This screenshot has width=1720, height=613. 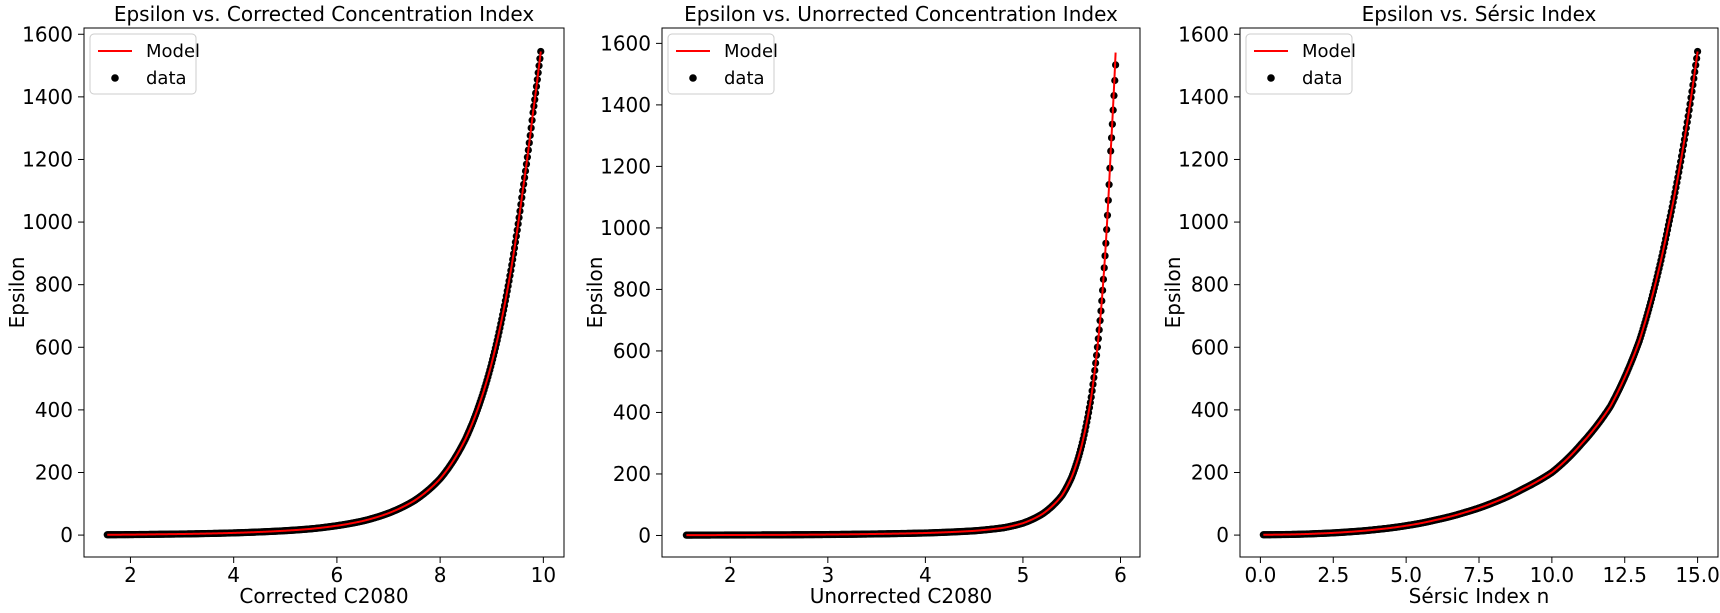 What do you see at coordinates (323, 596) in the screenshot?
I see `x-axis-label: Corrected C2080` at bounding box center [323, 596].